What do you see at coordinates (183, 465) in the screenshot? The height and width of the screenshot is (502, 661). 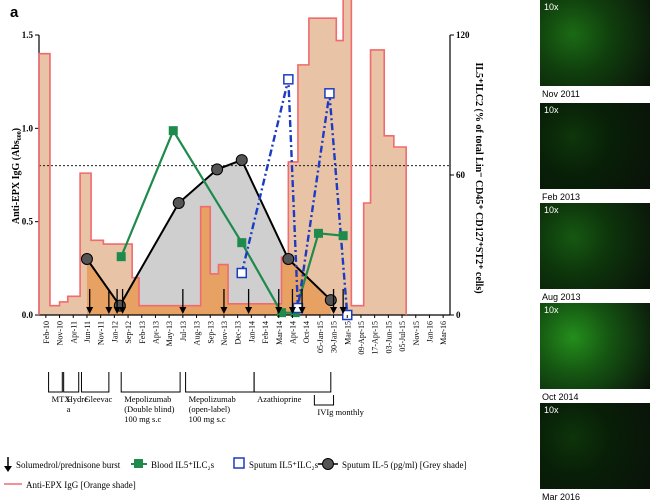 I see `legend-blood-label: Blood IL5⁺ILC₂s` at bounding box center [183, 465].